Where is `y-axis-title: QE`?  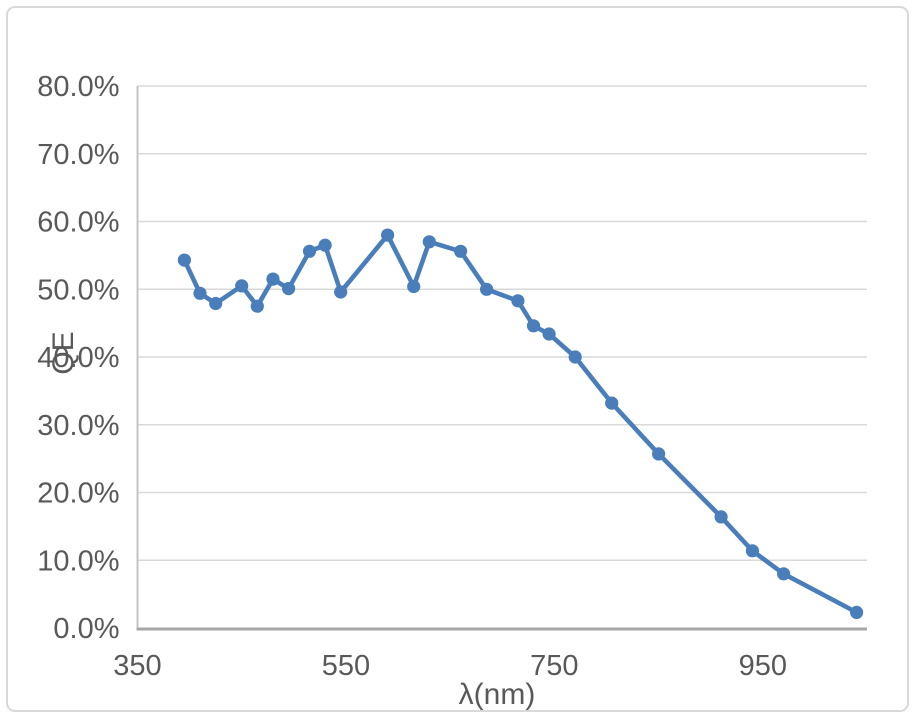
y-axis-title: QE is located at coordinates (63, 353).